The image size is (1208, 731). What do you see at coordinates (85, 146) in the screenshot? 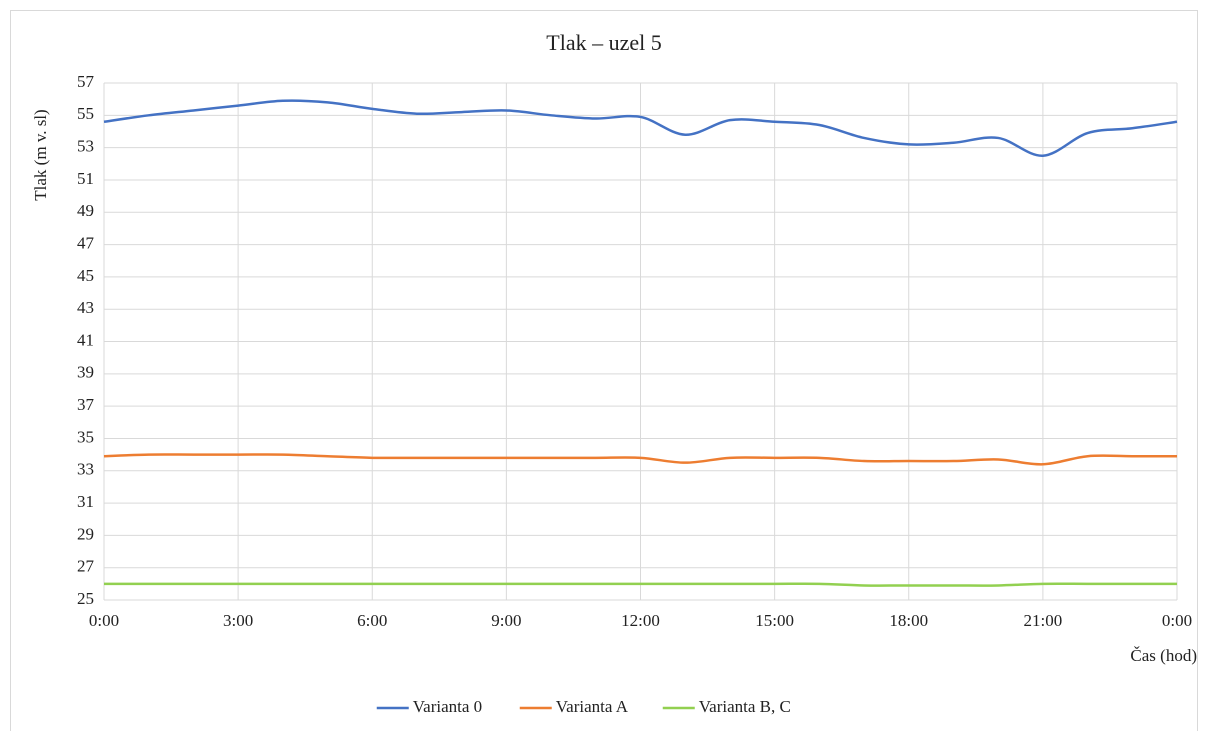
I see `y-tick-label: 53` at bounding box center [85, 146].